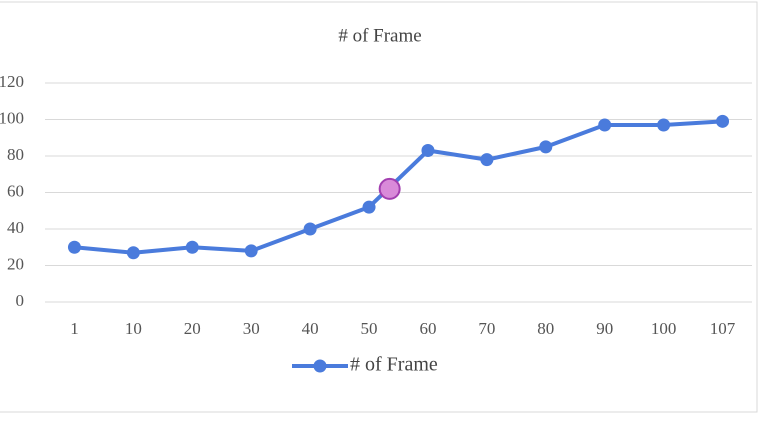 The height and width of the screenshot is (422, 759). Describe the element at coordinates (15, 154) in the screenshot. I see `y-tick-label: 80` at that location.